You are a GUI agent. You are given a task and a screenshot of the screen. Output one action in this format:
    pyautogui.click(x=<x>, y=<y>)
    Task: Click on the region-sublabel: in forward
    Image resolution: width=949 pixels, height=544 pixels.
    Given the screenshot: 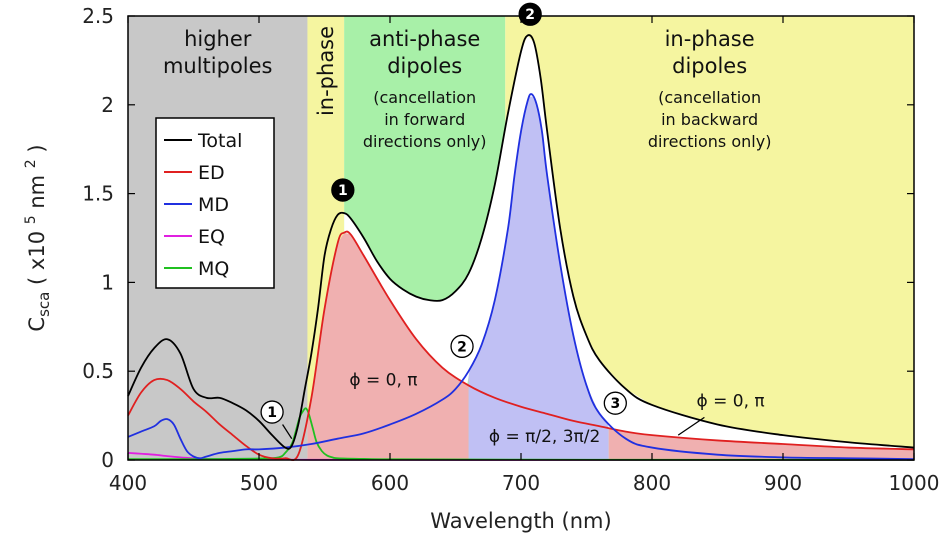 What is the action you would take?
    pyautogui.click(x=424, y=119)
    